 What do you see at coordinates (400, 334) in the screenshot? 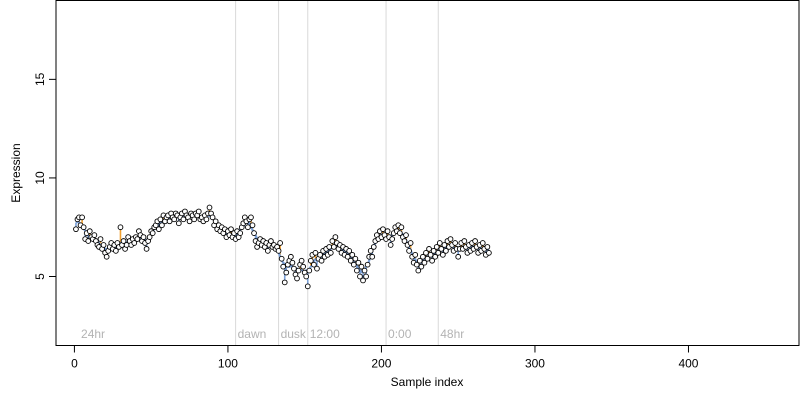
I see `annotation-label-4: 0:00` at bounding box center [400, 334].